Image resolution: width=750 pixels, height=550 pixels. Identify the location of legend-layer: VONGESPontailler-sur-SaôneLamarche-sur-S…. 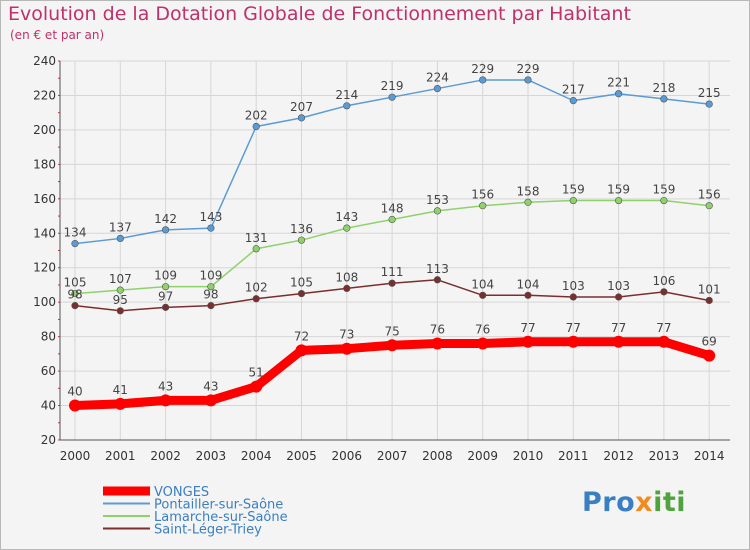
(195, 511).